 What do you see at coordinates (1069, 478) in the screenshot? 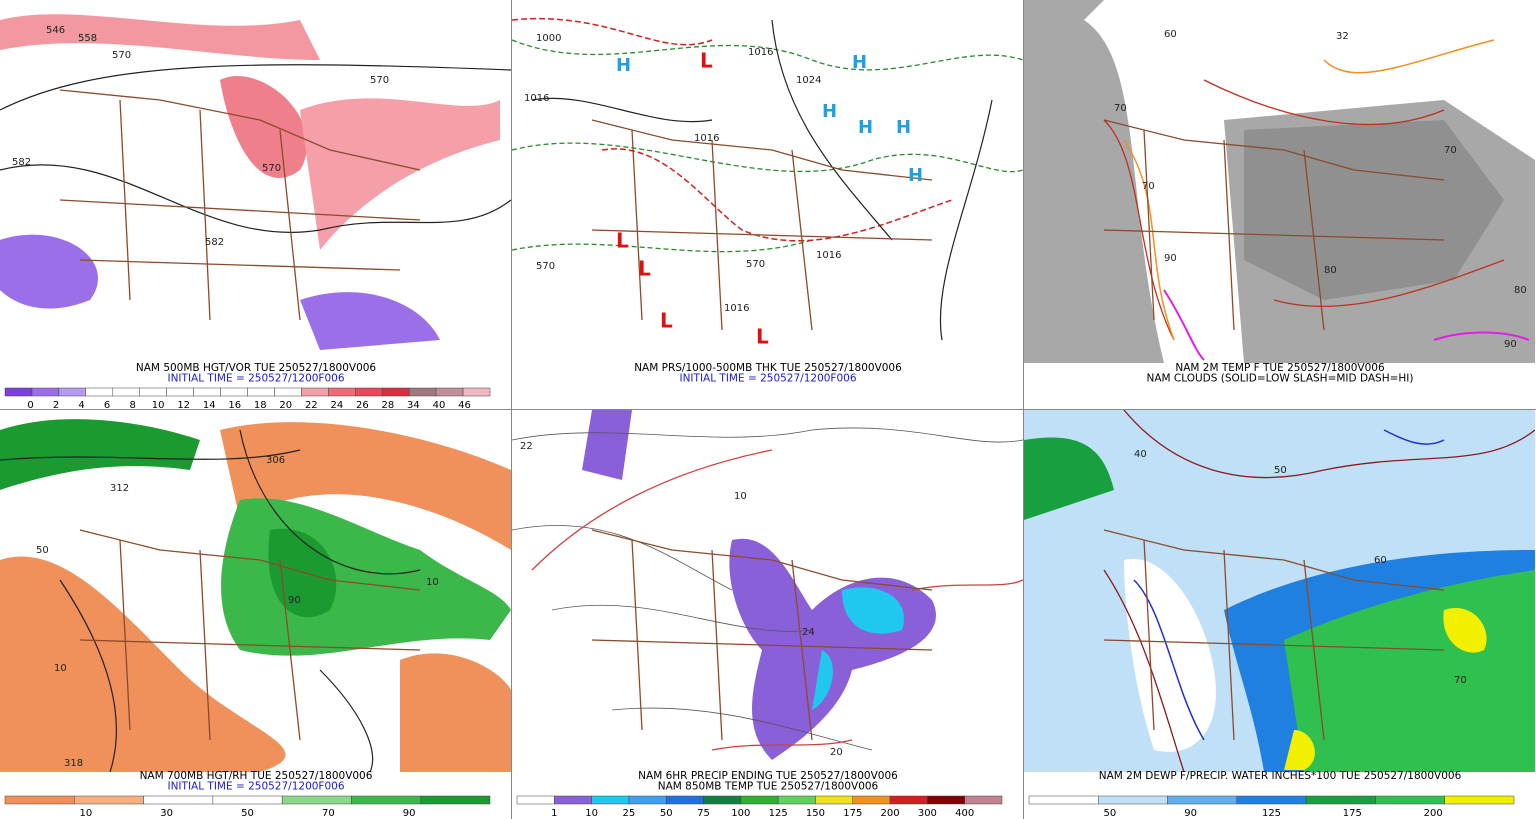
I see `water` at bounding box center [1069, 478].